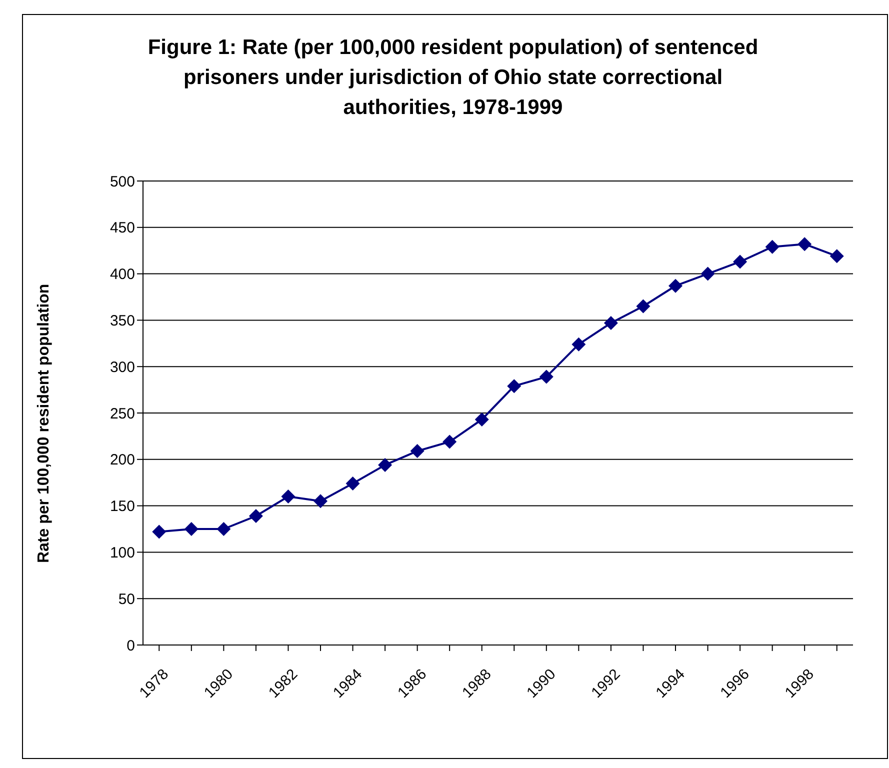  Describe the element at coordinates (122, 507) in the screenshot. I see `y-tick-label: 150` at that location.